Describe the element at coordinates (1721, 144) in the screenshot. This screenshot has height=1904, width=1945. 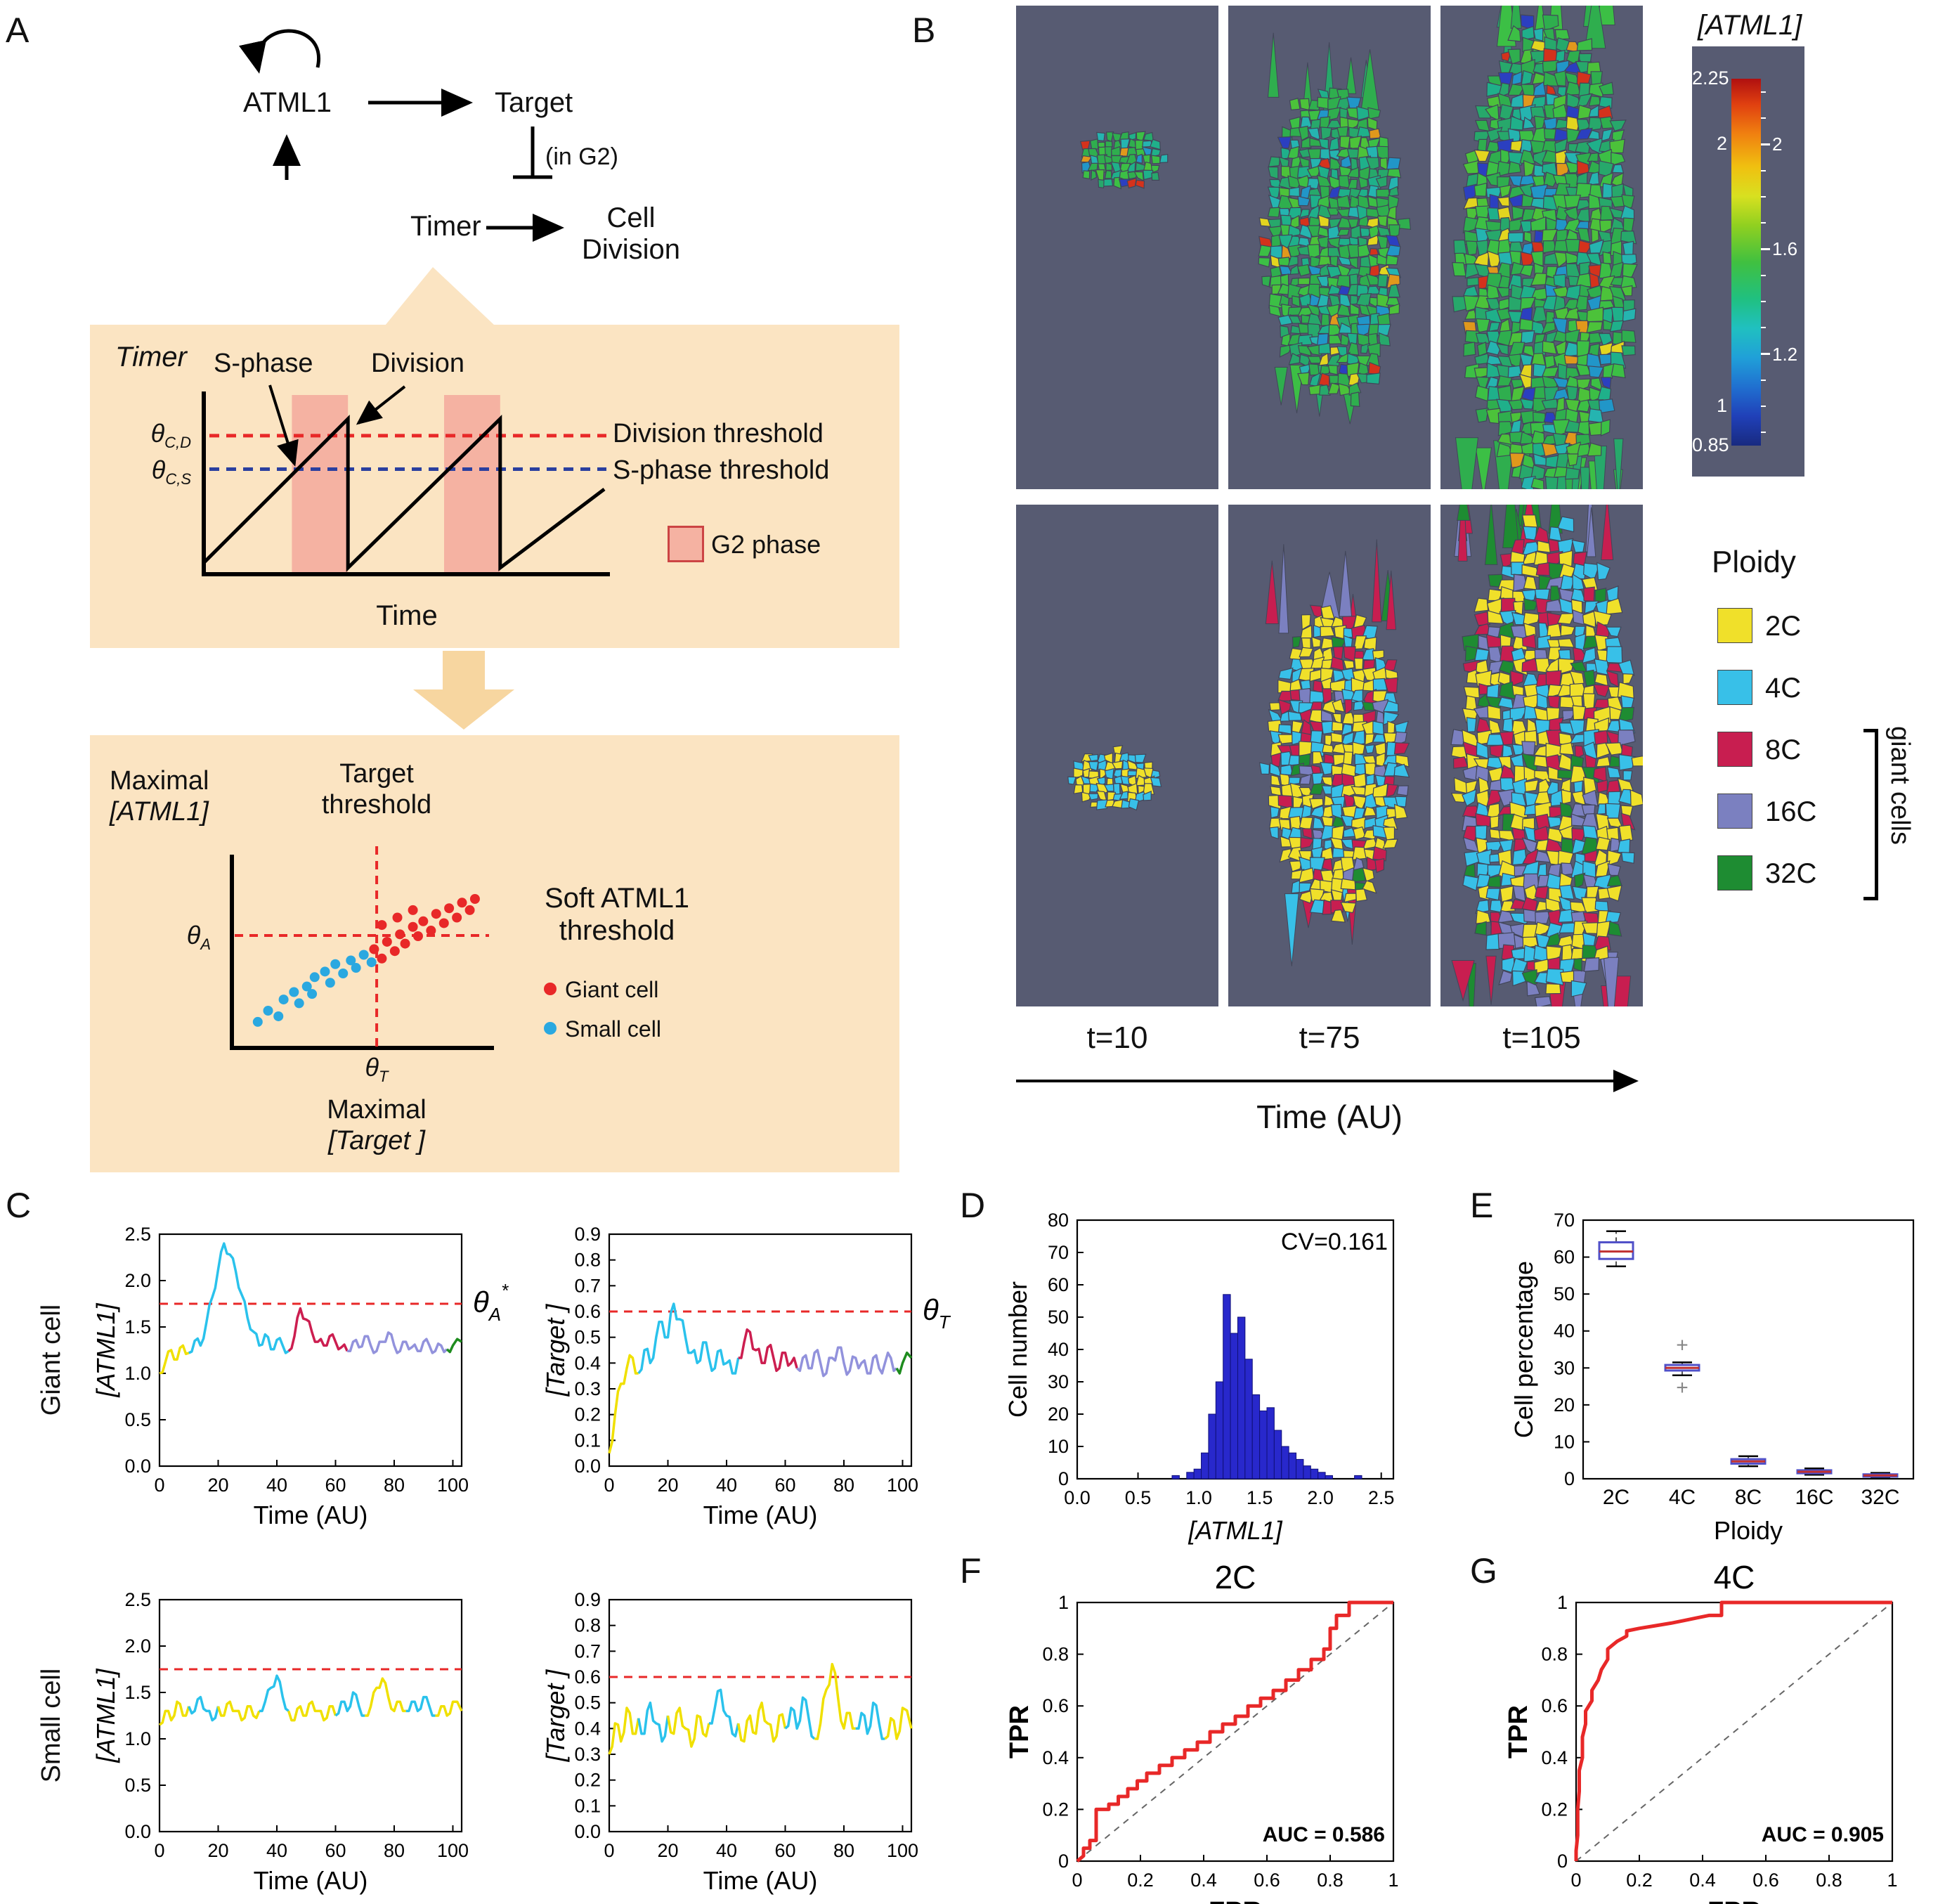
I see `colorbar-label: 2` at that location.